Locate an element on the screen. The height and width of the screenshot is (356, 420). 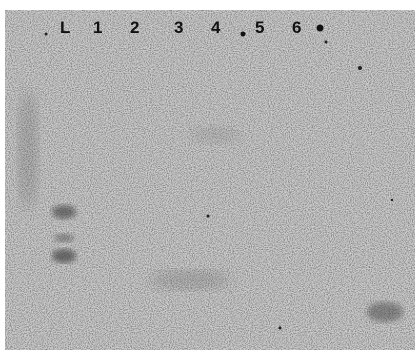
lane-label-3: 3 is located at coordinates (179, 27).